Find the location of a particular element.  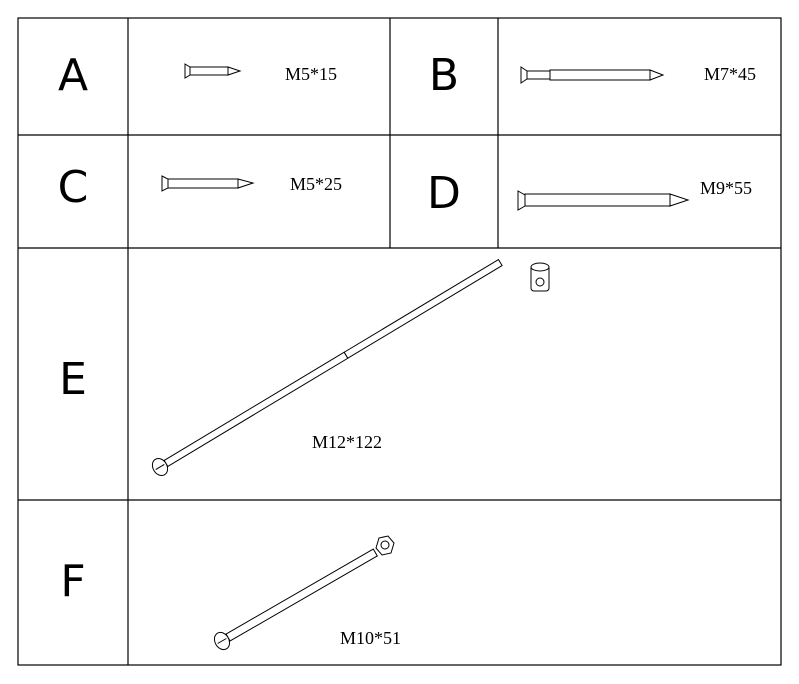

part-letter: A is located at coordinates (73, 75).